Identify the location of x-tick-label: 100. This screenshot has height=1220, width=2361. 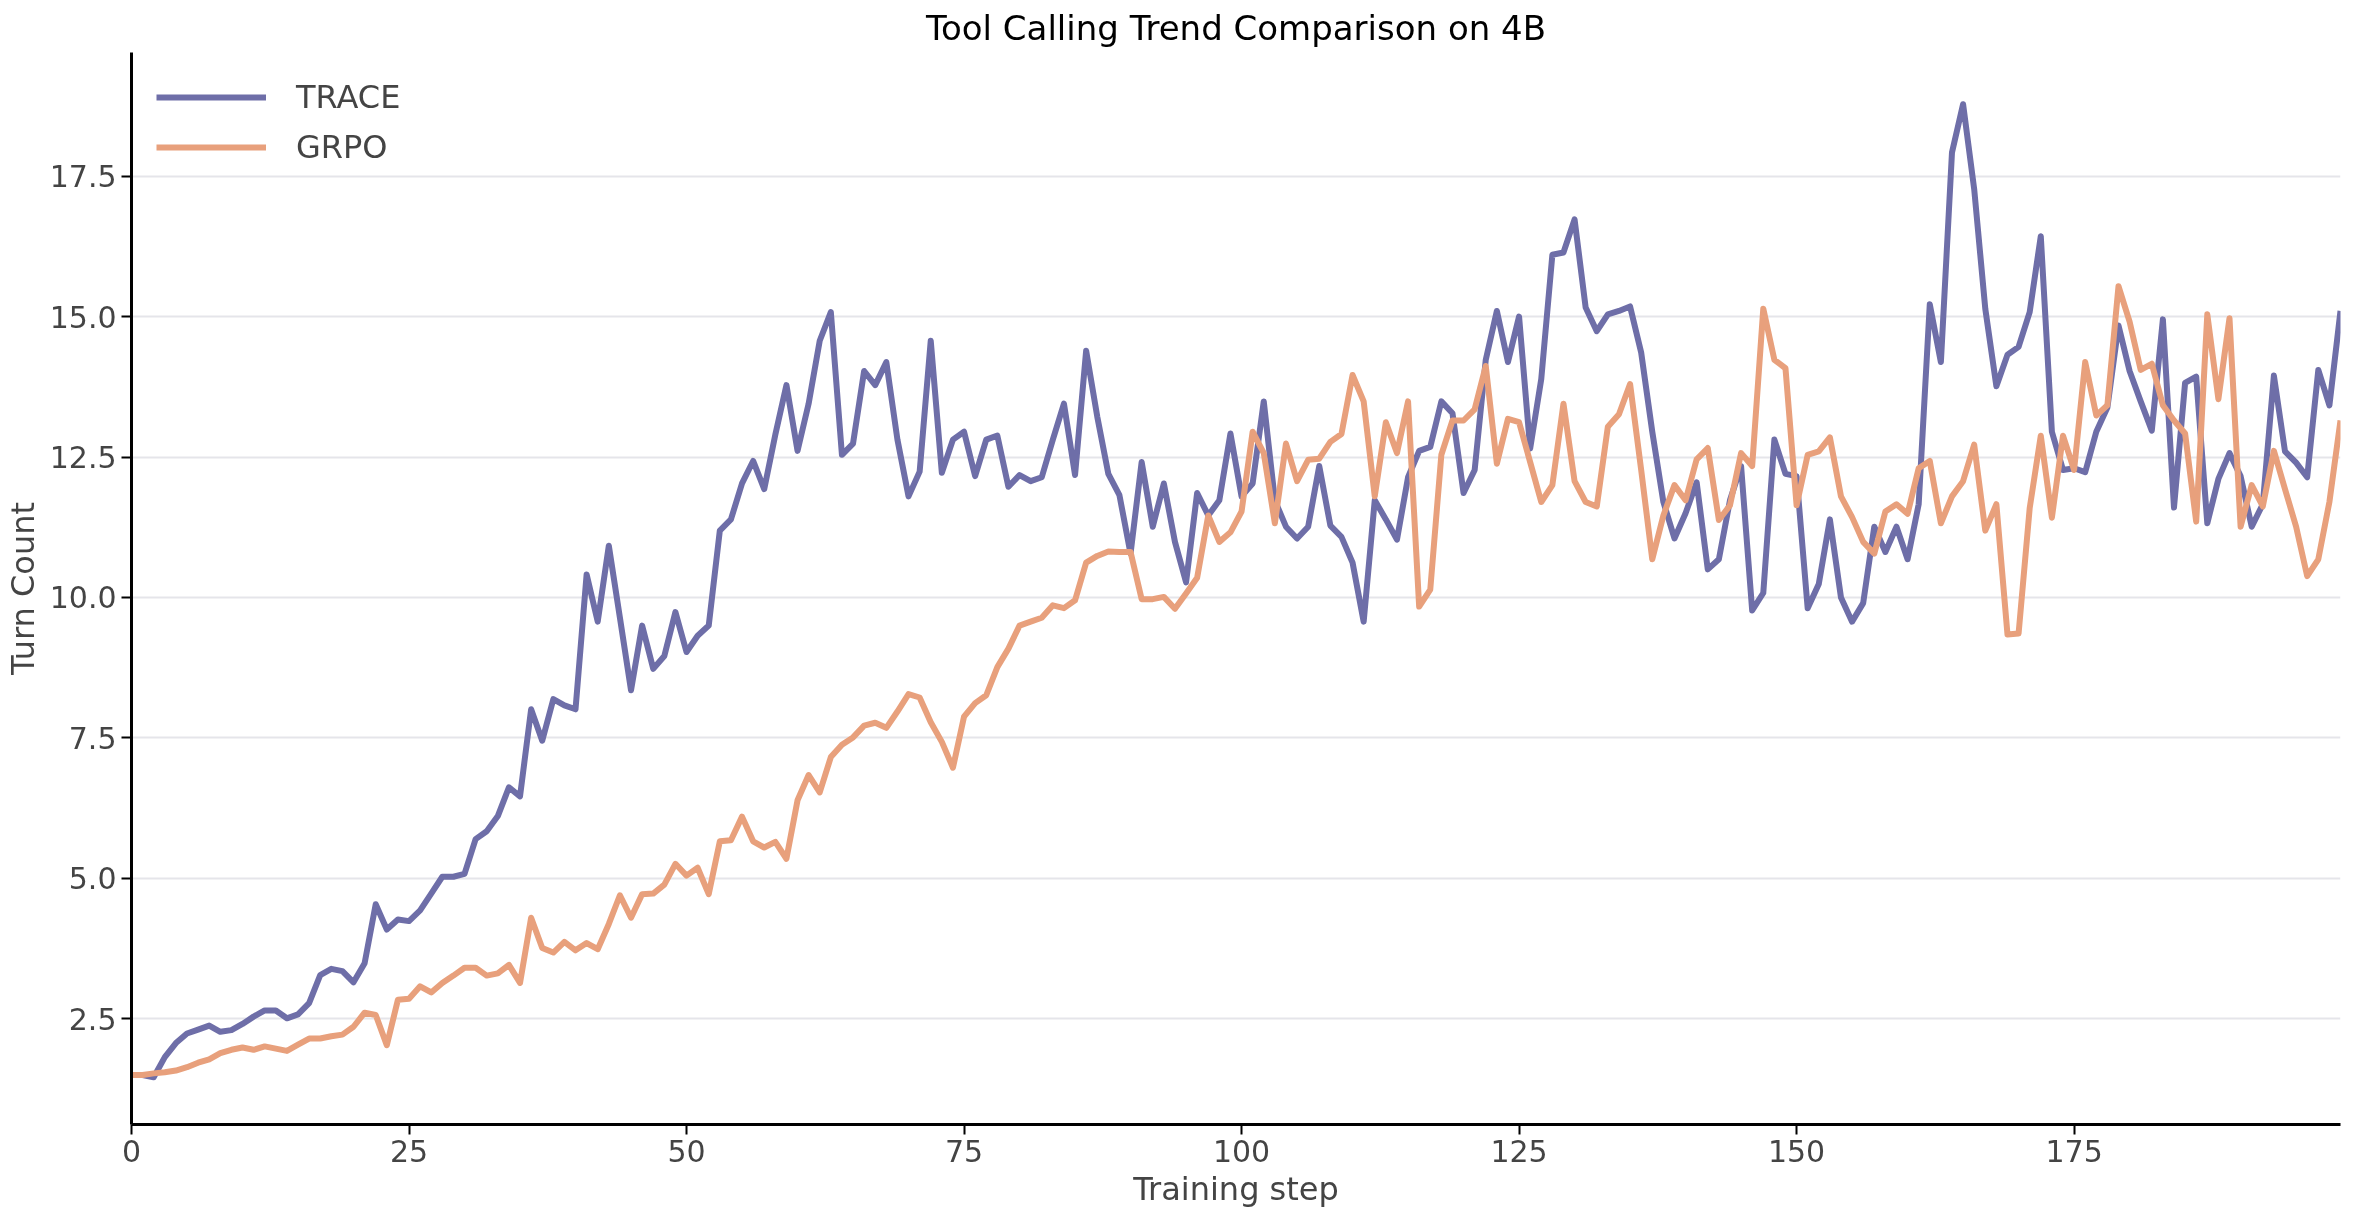
(1241, 1151).